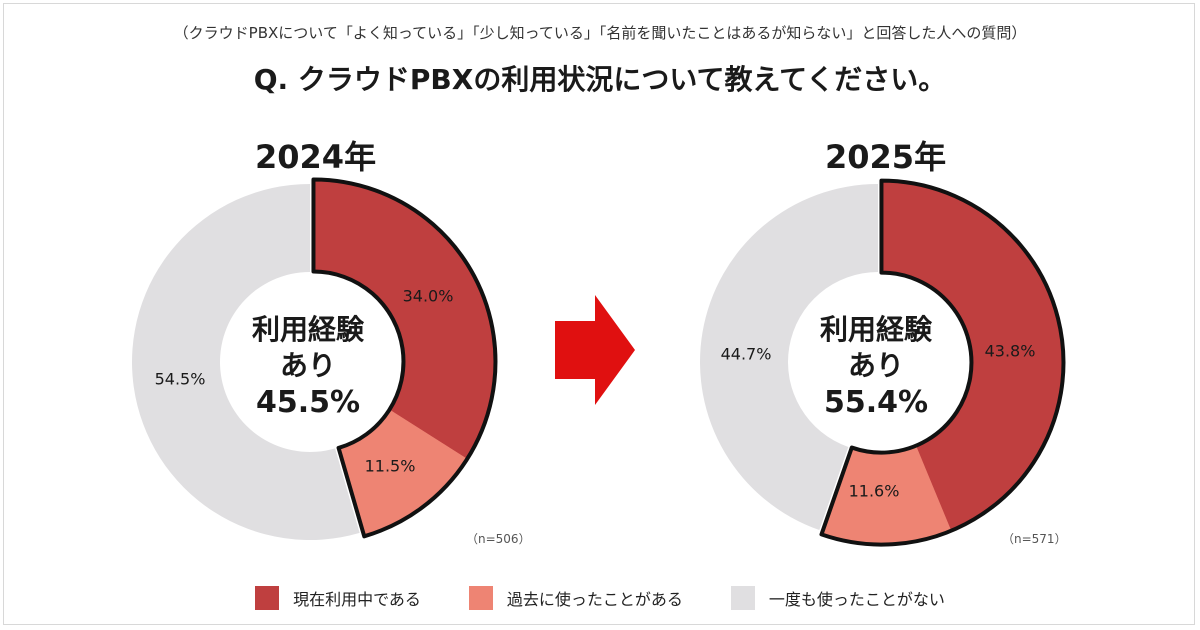 This screenshot has height=630, width=1200. What do you see at coordinates (1034, 539) in the screenshot?
I see `sample-size-2025: （n=571）` at bounding box center [1034, 539].